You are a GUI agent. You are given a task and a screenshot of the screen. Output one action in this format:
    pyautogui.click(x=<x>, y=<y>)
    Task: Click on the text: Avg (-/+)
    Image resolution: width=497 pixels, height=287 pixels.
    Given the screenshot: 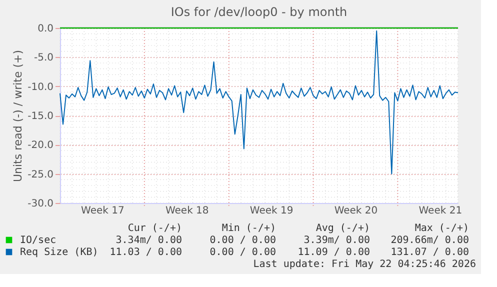 What is the action you would take?
    pyautogui.click(x=343, y=228)
    